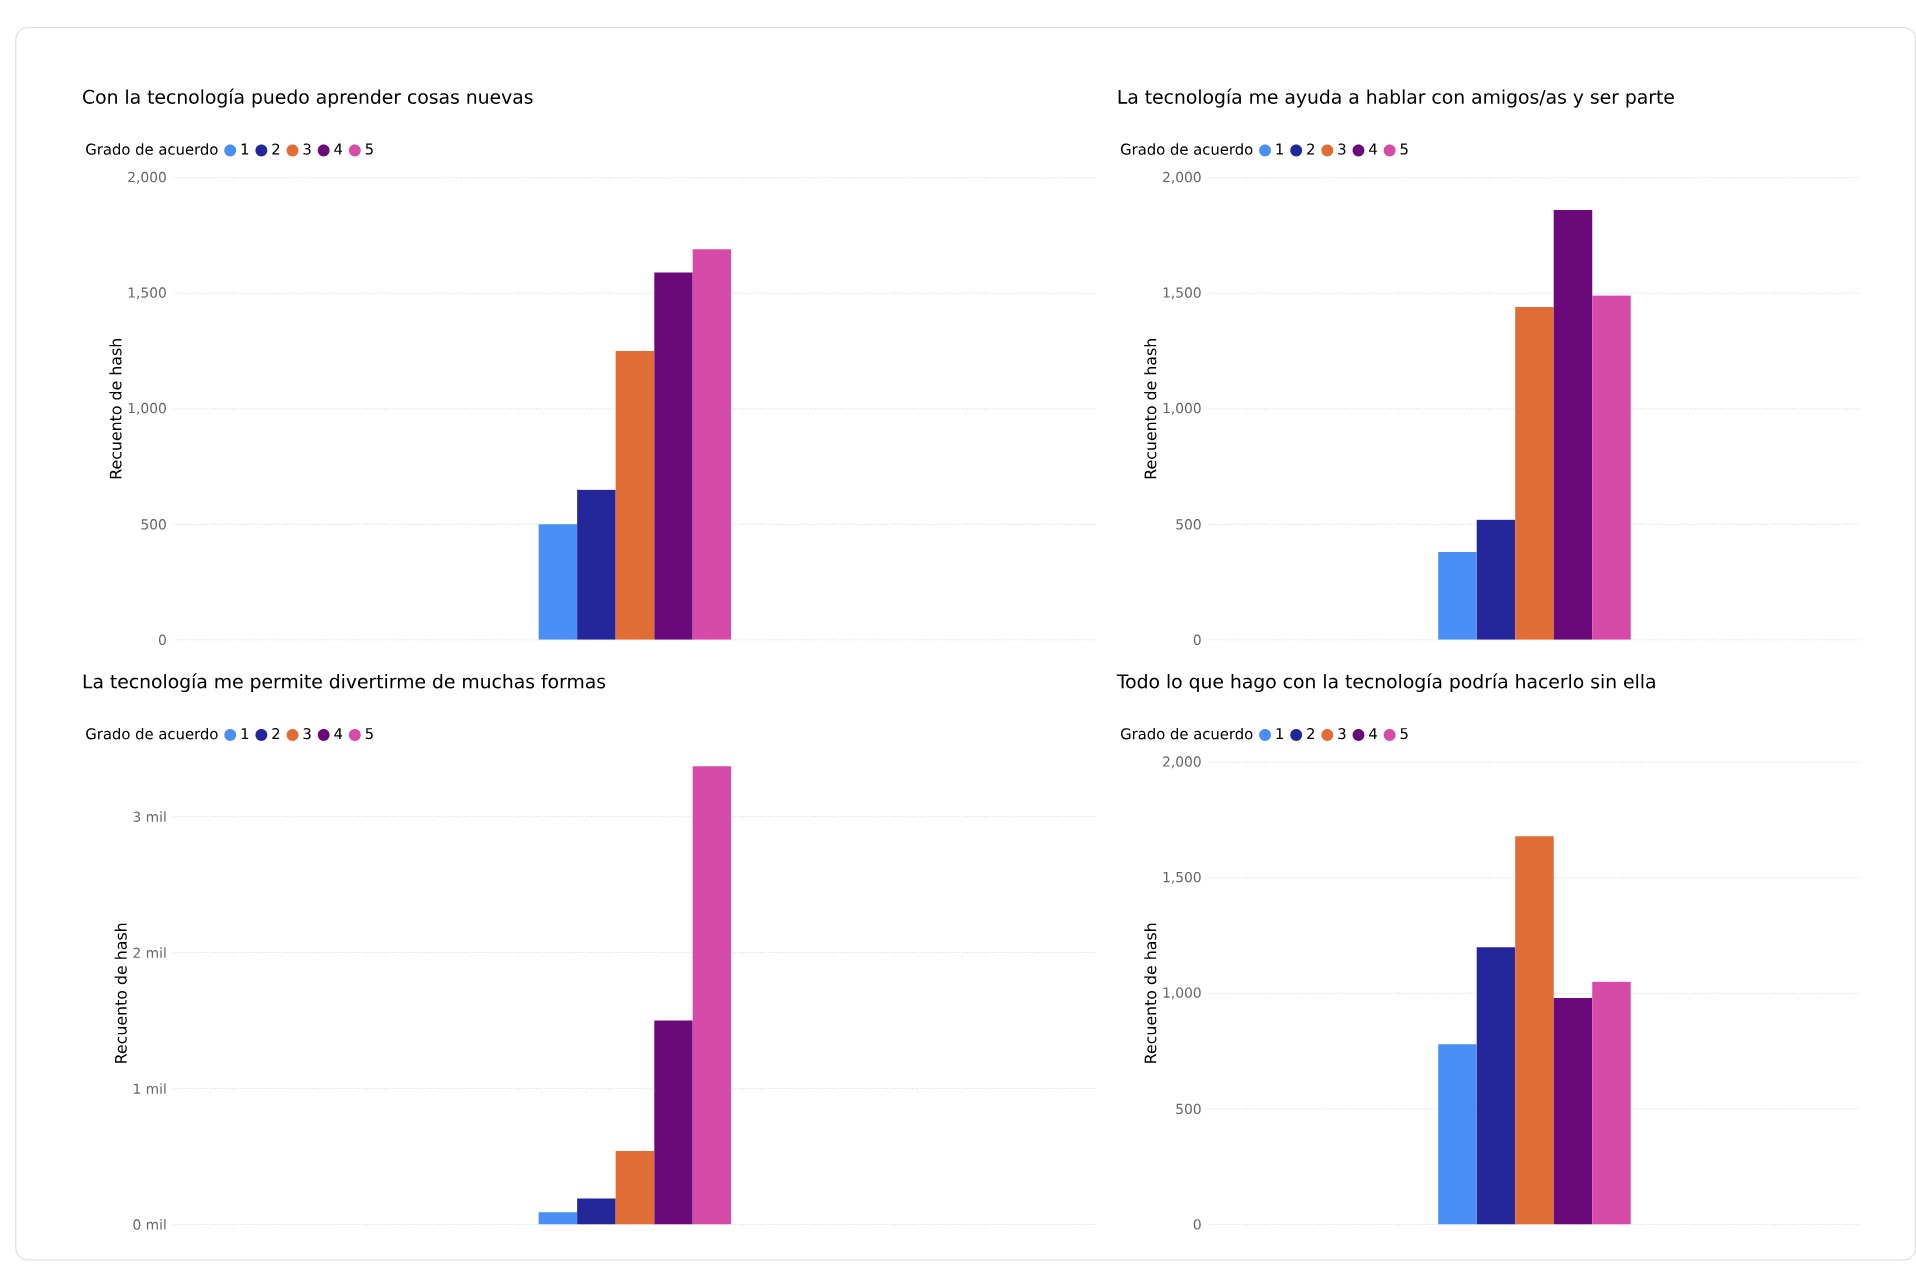 This screenshot has width=1916, height=1268. I want to click on chart-title: La tecnología me ayuda a hablar con amigos/as y ser parte, so click(1396, 98).